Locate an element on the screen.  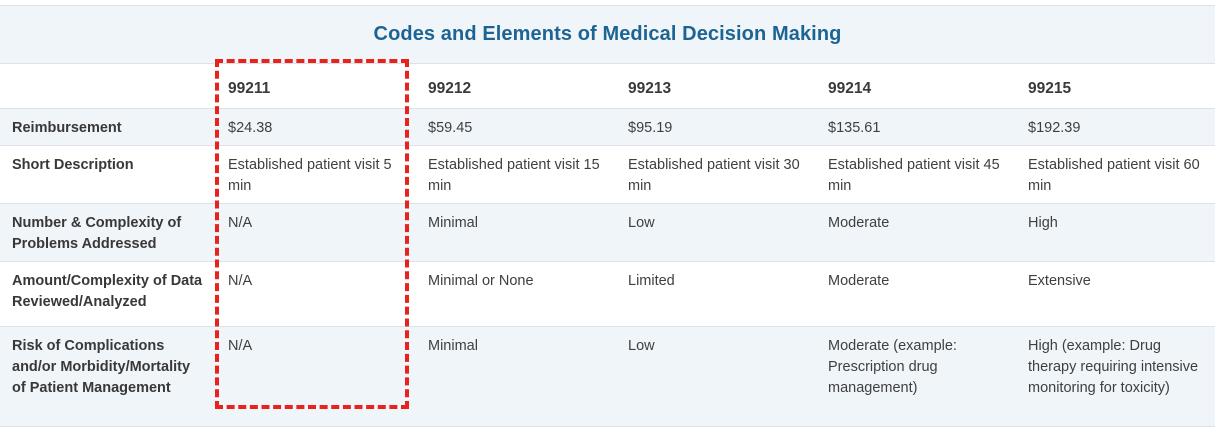
table-cell: $95.19 is located at coordinates (716, 127).